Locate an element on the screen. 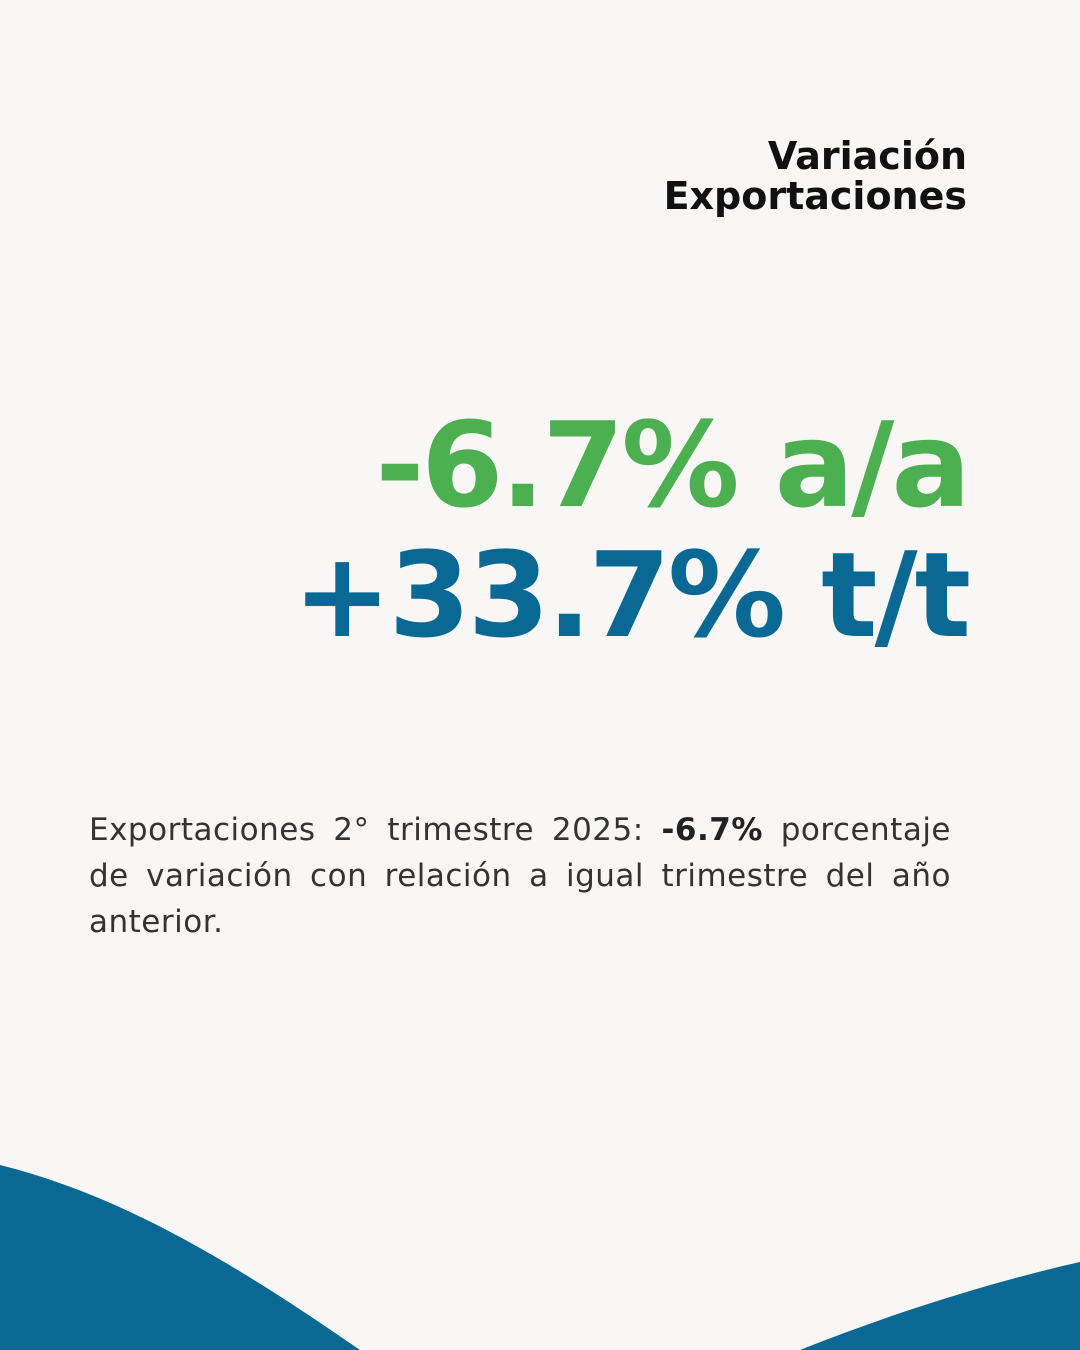 The width and height of the screenshot is (1080, 1350). page-title: Variación Exportaciones is located at coordinates (815, 176).